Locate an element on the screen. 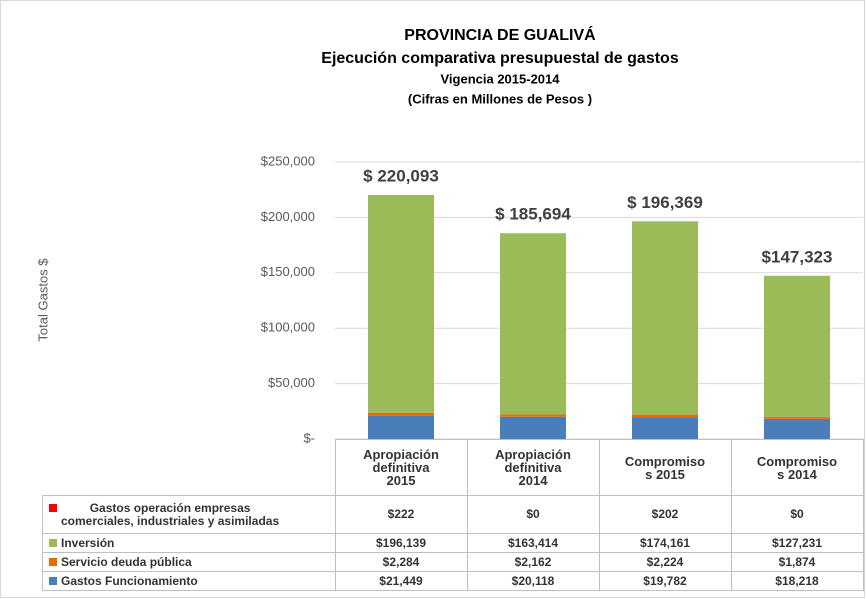 This screenshot has height=599, width=866. chart-subtitle: (Cifras en Millones de Pesos ) is located at coordinates (500, 98).